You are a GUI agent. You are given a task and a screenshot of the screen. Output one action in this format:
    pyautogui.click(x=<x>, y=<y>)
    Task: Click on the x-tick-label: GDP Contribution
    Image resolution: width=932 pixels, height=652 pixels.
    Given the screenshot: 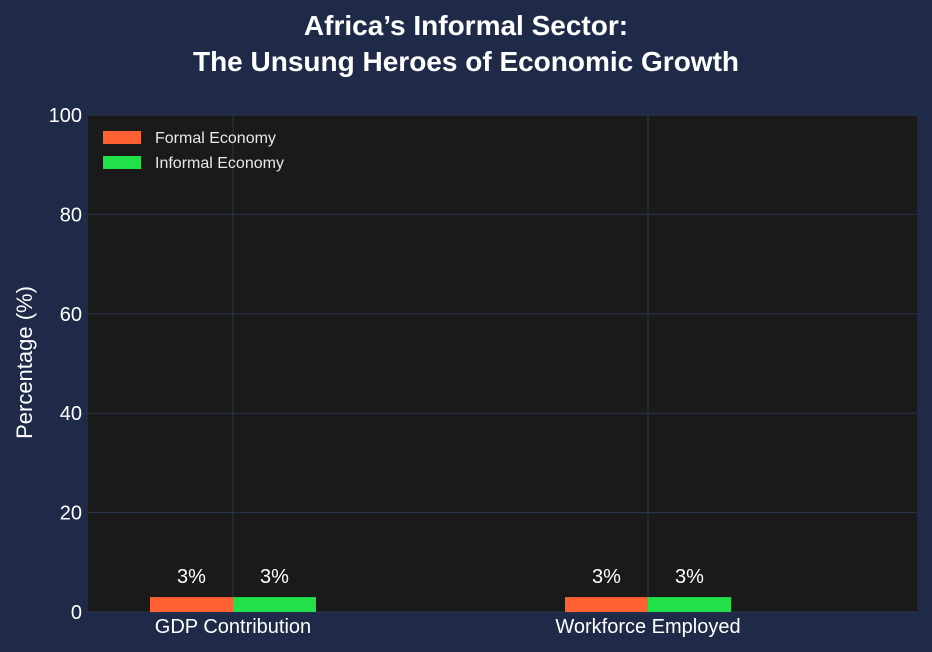 What is the action you would take?
    pyautogui.click(x=233, y=627)
    